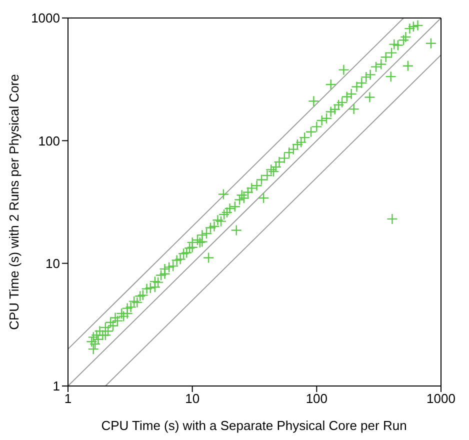 The image size is (469, 440). I want to click on x-axis-title: CPU Time (s) with a Separate Physical Core per Run, so click(254, 425).